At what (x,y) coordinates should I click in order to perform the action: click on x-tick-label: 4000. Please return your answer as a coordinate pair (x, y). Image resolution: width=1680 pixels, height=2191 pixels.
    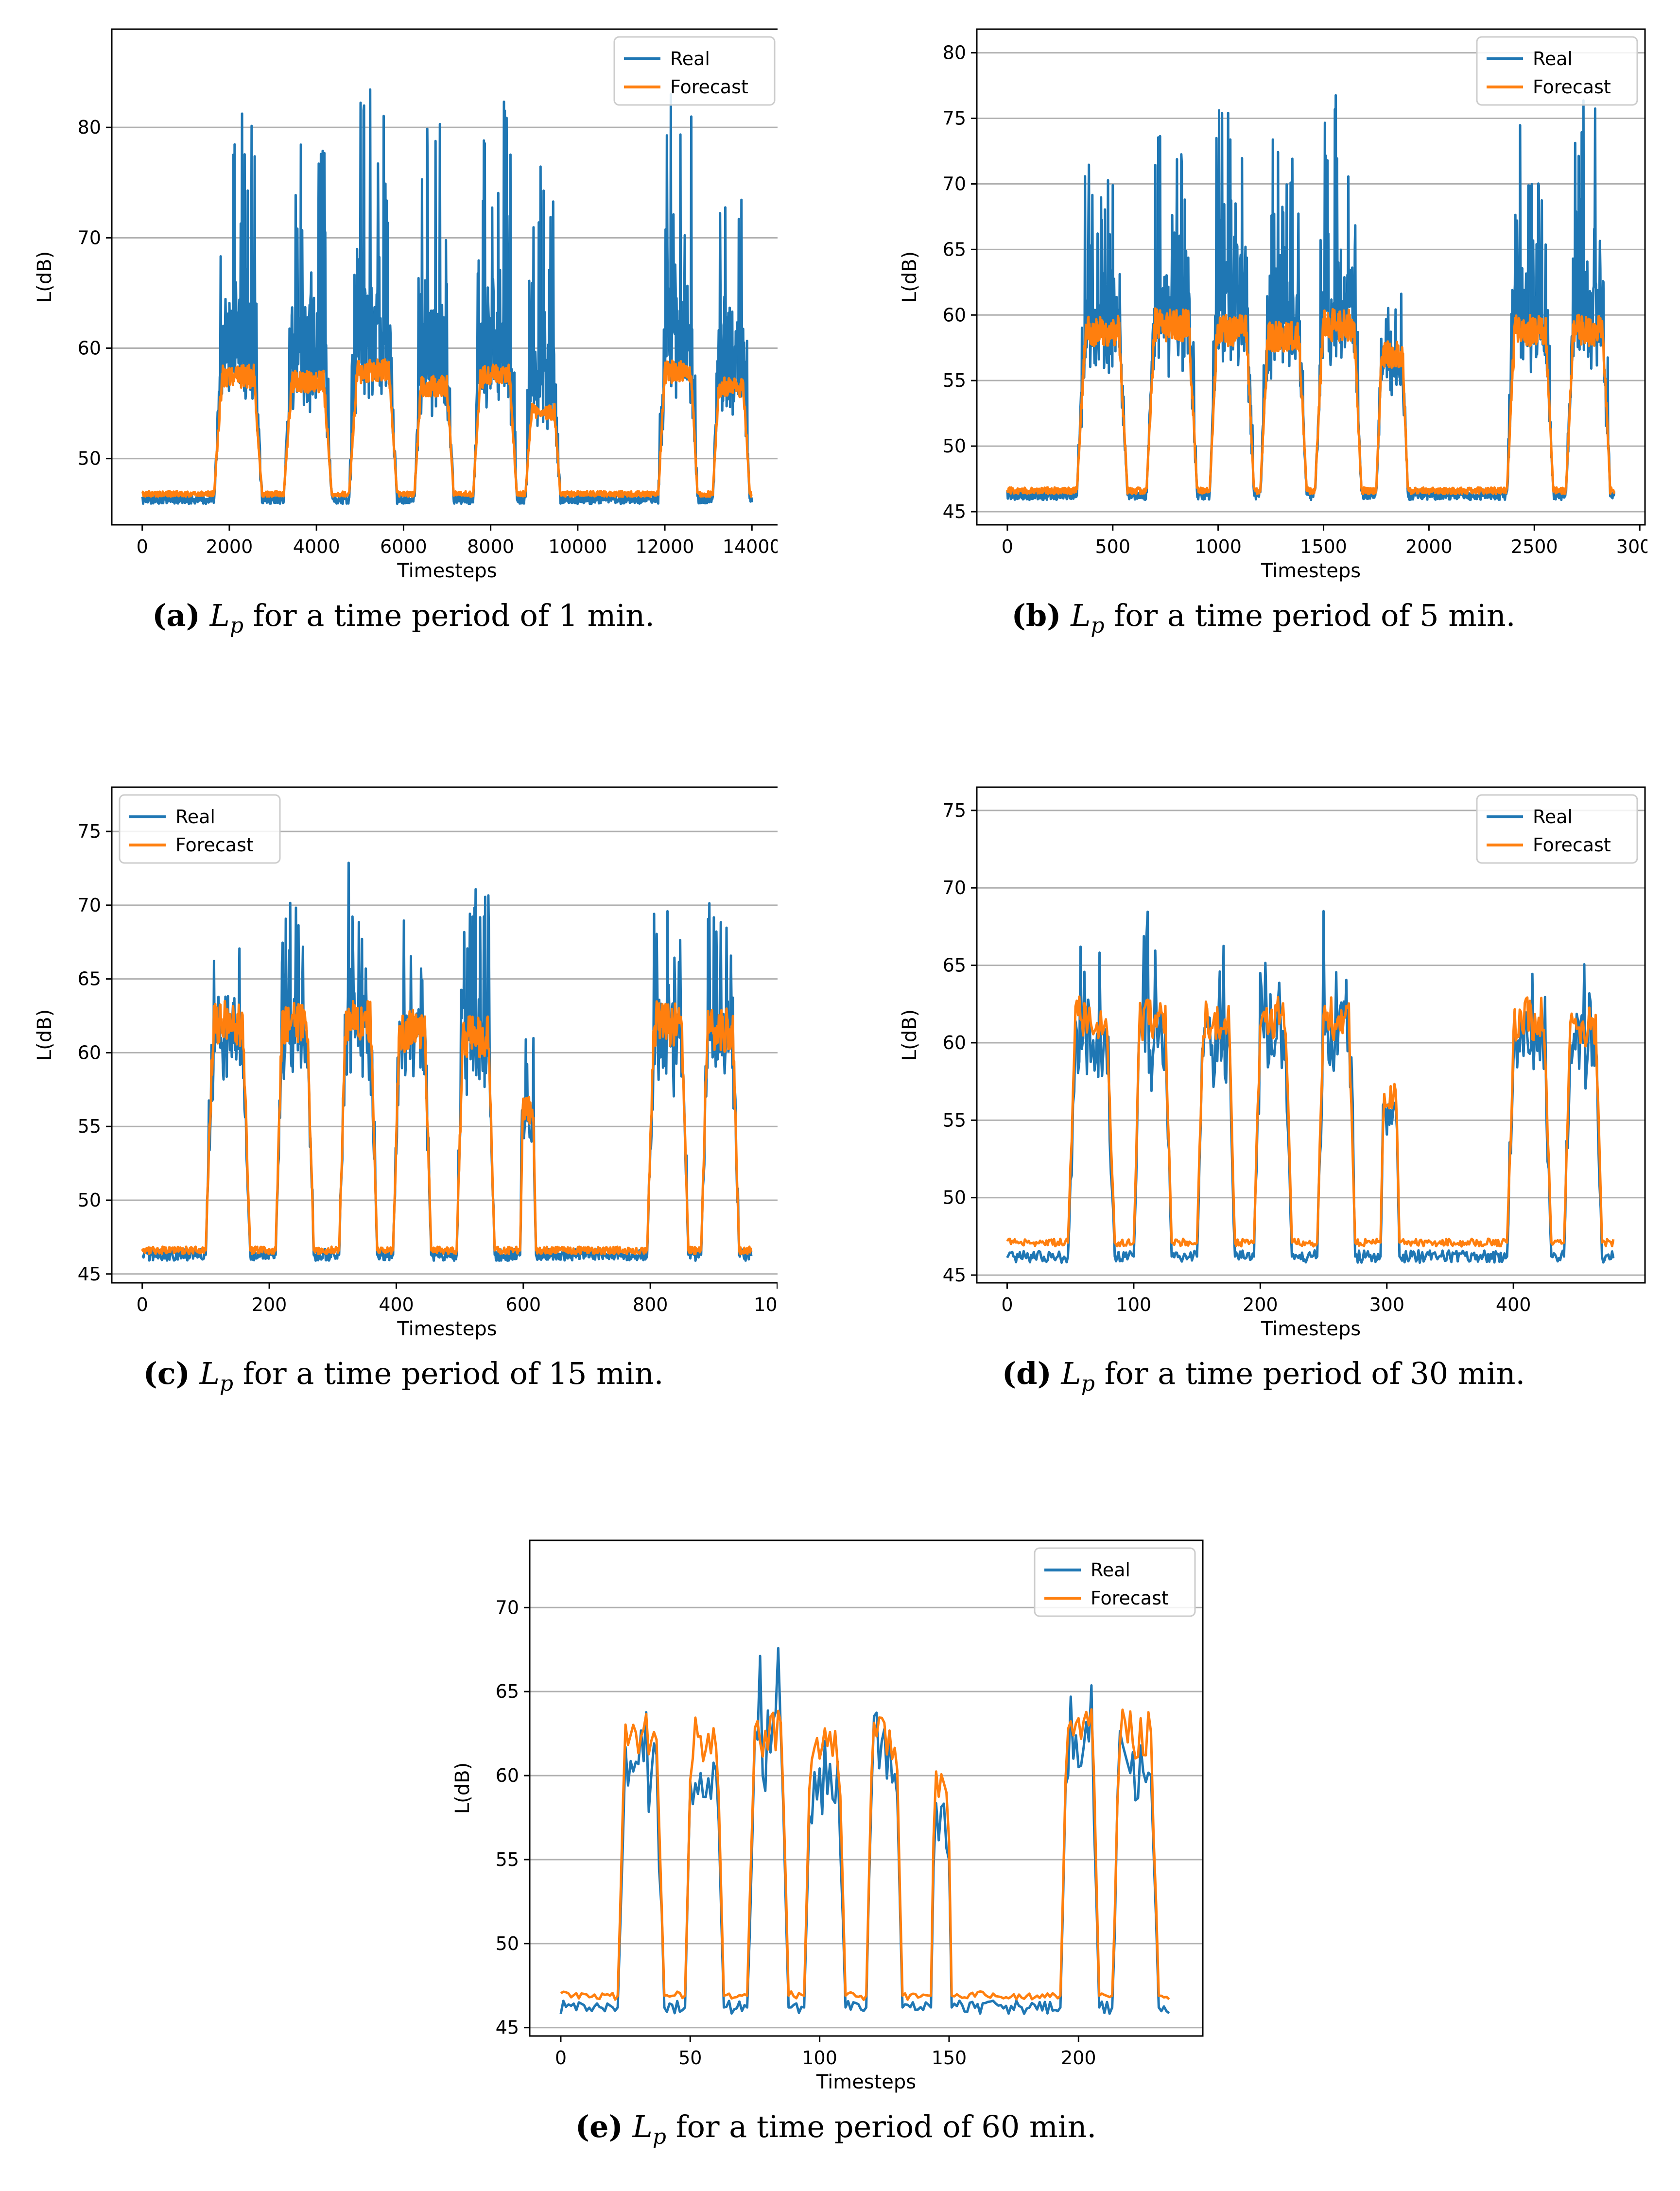
    Looking at the image, I should click on (316, 546).